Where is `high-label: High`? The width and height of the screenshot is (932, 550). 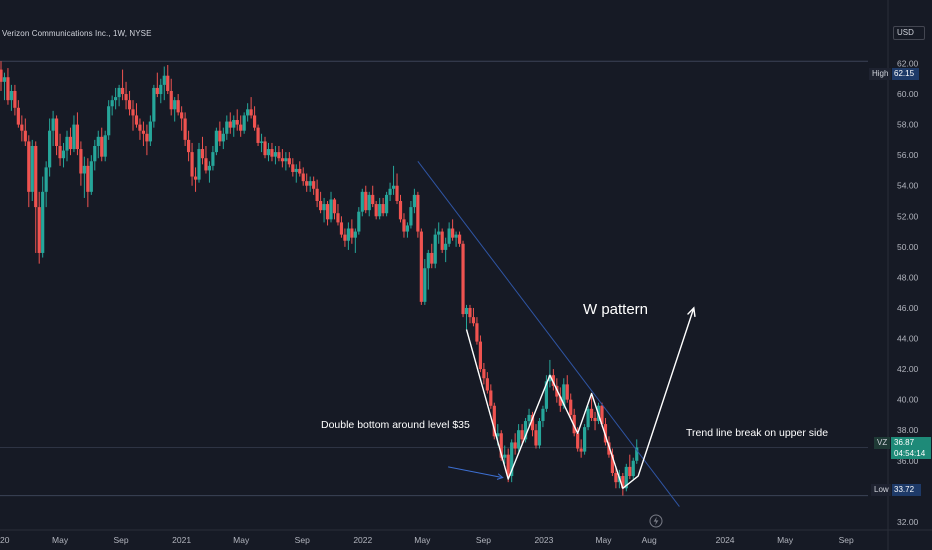
high-label: High is located at coordinates (880, 74).